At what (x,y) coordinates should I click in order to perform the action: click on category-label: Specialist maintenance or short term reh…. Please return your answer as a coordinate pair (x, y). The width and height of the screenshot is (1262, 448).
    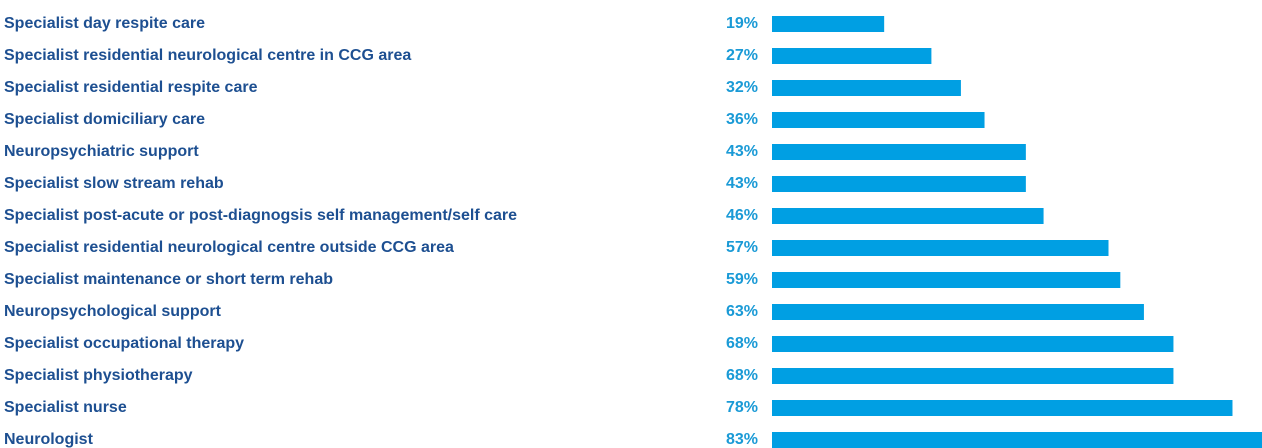
    Looking at the image, I should click on (168, 279).